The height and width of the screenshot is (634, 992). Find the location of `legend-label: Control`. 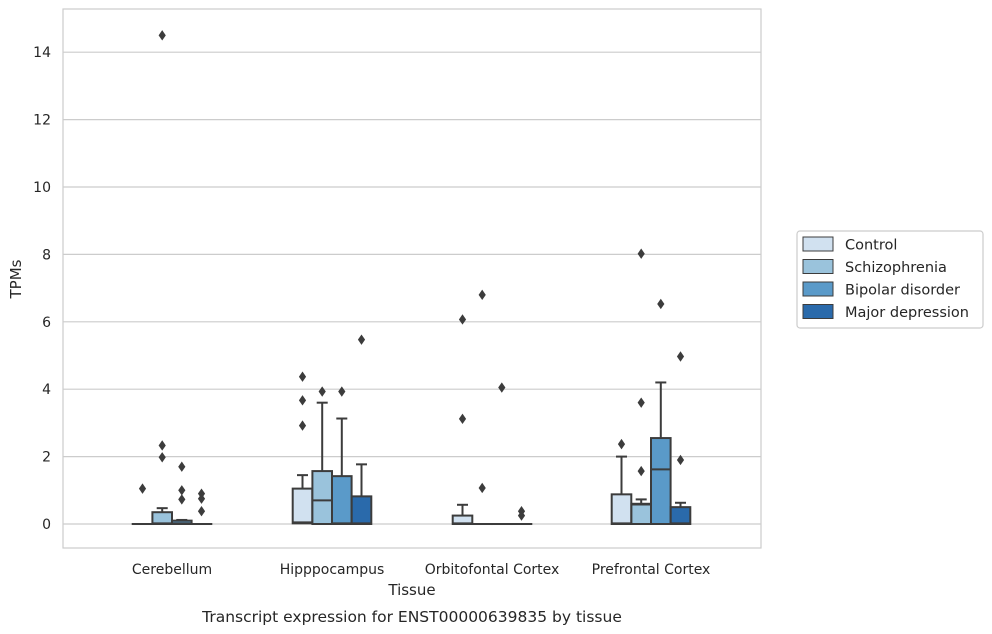

legend-label: Control is located at coordinates (871, 246).